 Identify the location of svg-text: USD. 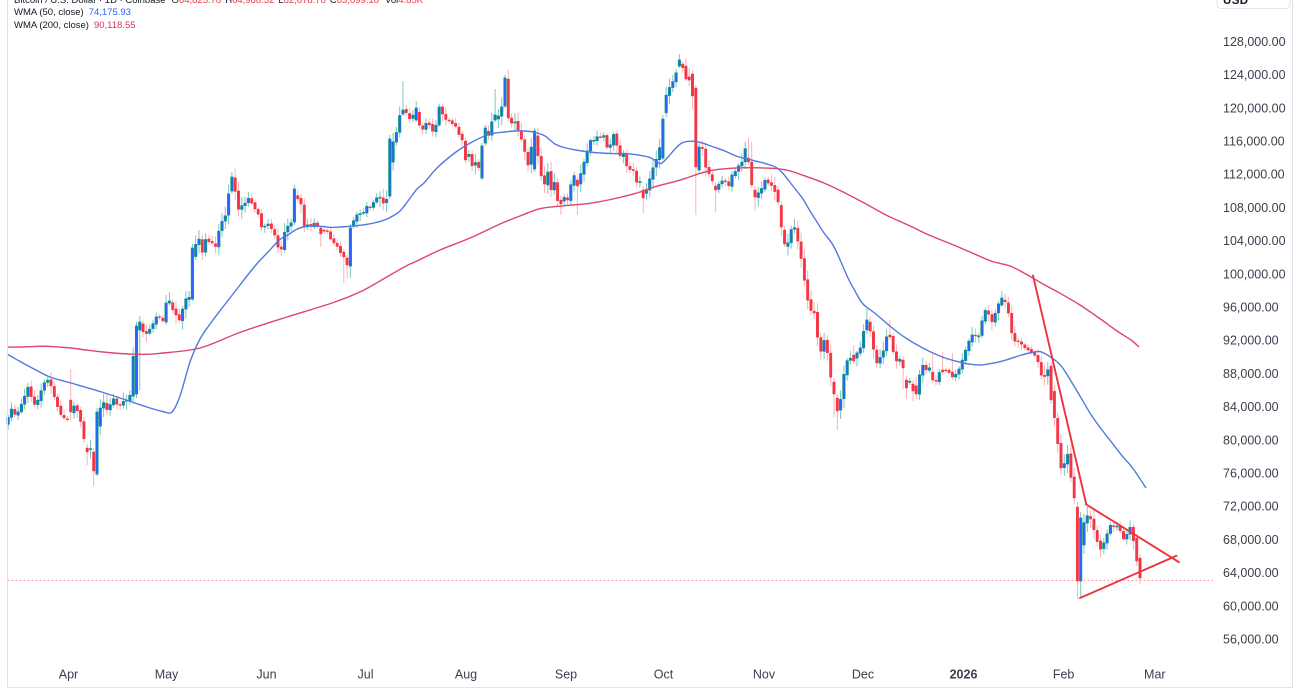
(1235, 3).